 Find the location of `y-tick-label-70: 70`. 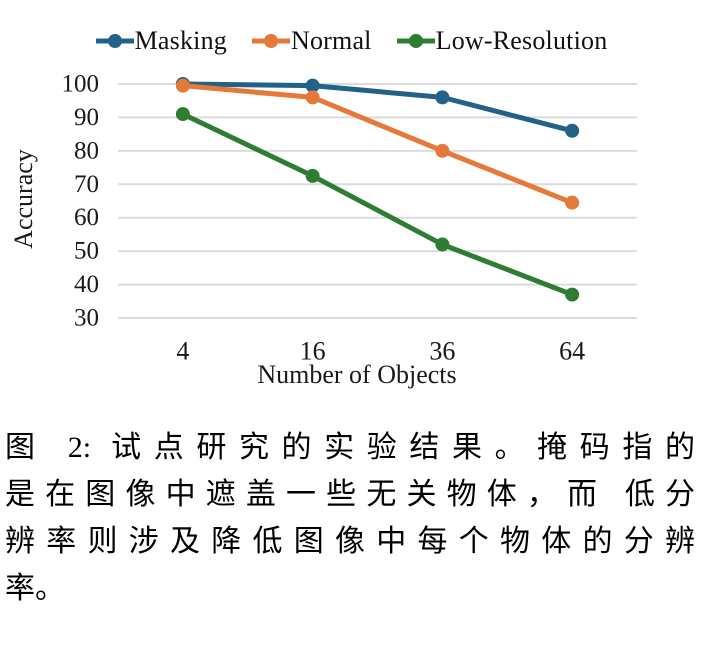

y-tick-label-70: 70 is located at coordinates (86, 184).